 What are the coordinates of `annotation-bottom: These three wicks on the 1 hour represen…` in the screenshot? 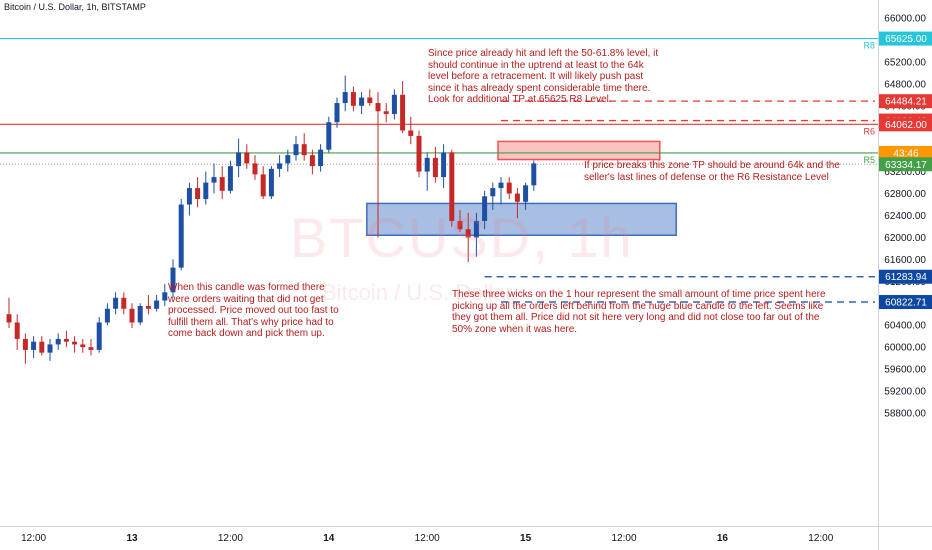 It's located at (639, 312).